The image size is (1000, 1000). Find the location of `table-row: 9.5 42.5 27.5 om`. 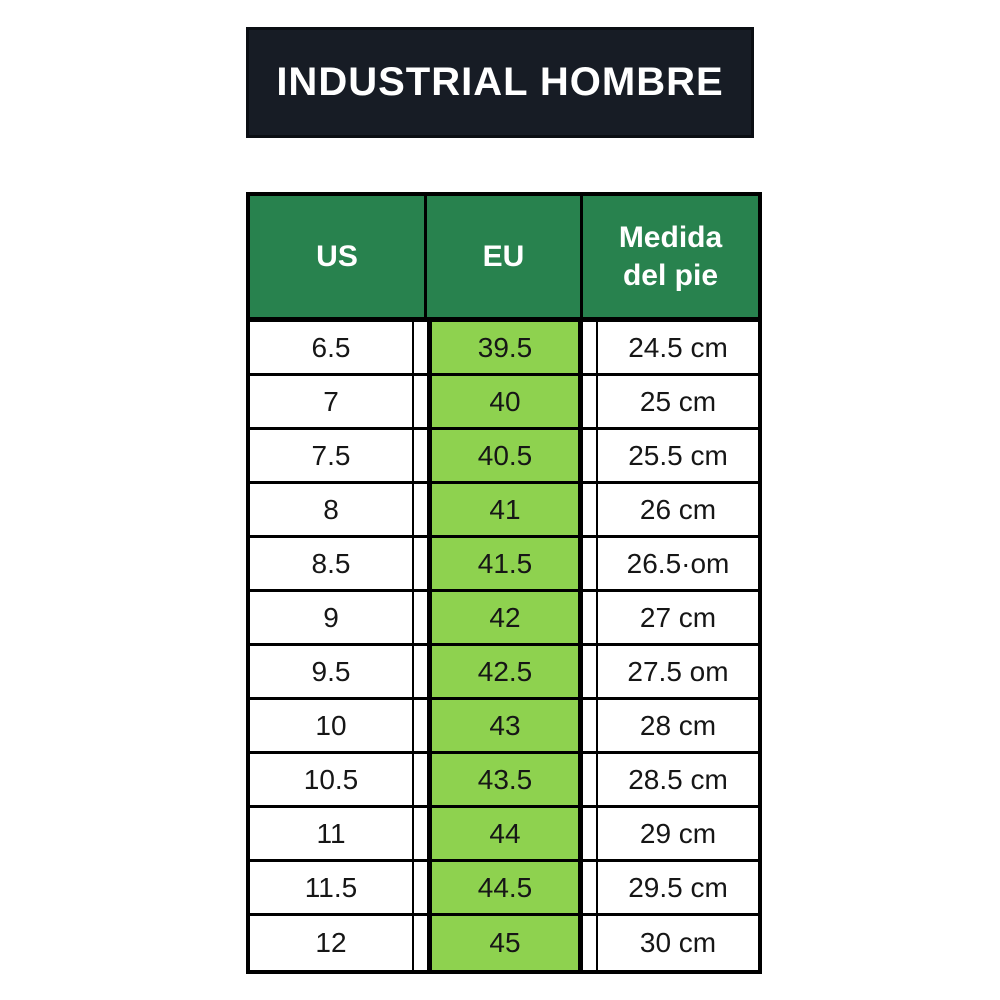

table-row: 9.5 42.5 27.5 om is located at coordinates (504, 673).